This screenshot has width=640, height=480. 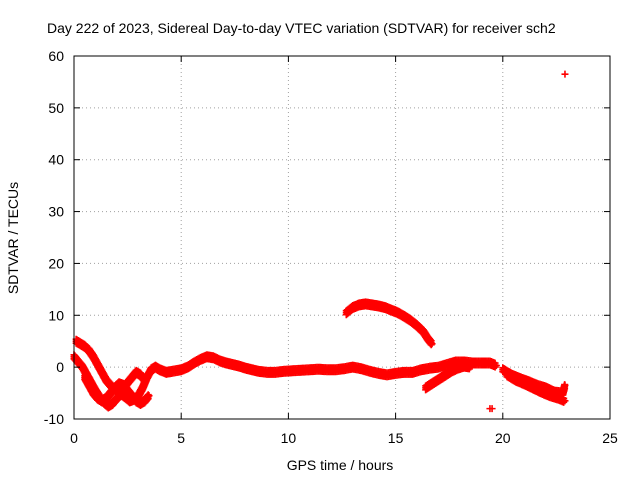 I want to click on x-axis-label: GPS time / hours, so click(x=340, y=465).